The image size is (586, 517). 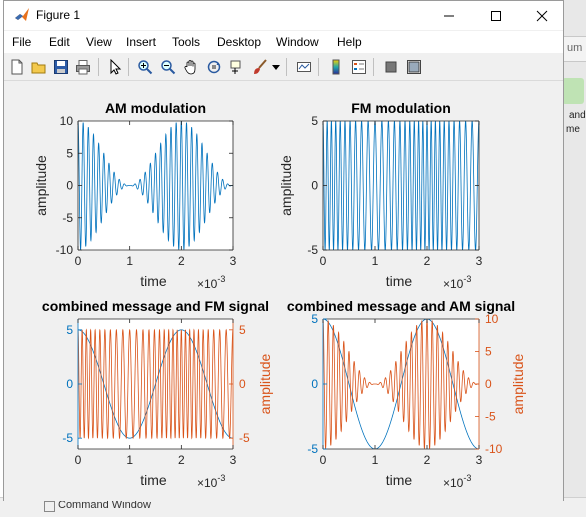 I want to click on chart2-x-exponent-base: ×10, so click(x=453, y=284).